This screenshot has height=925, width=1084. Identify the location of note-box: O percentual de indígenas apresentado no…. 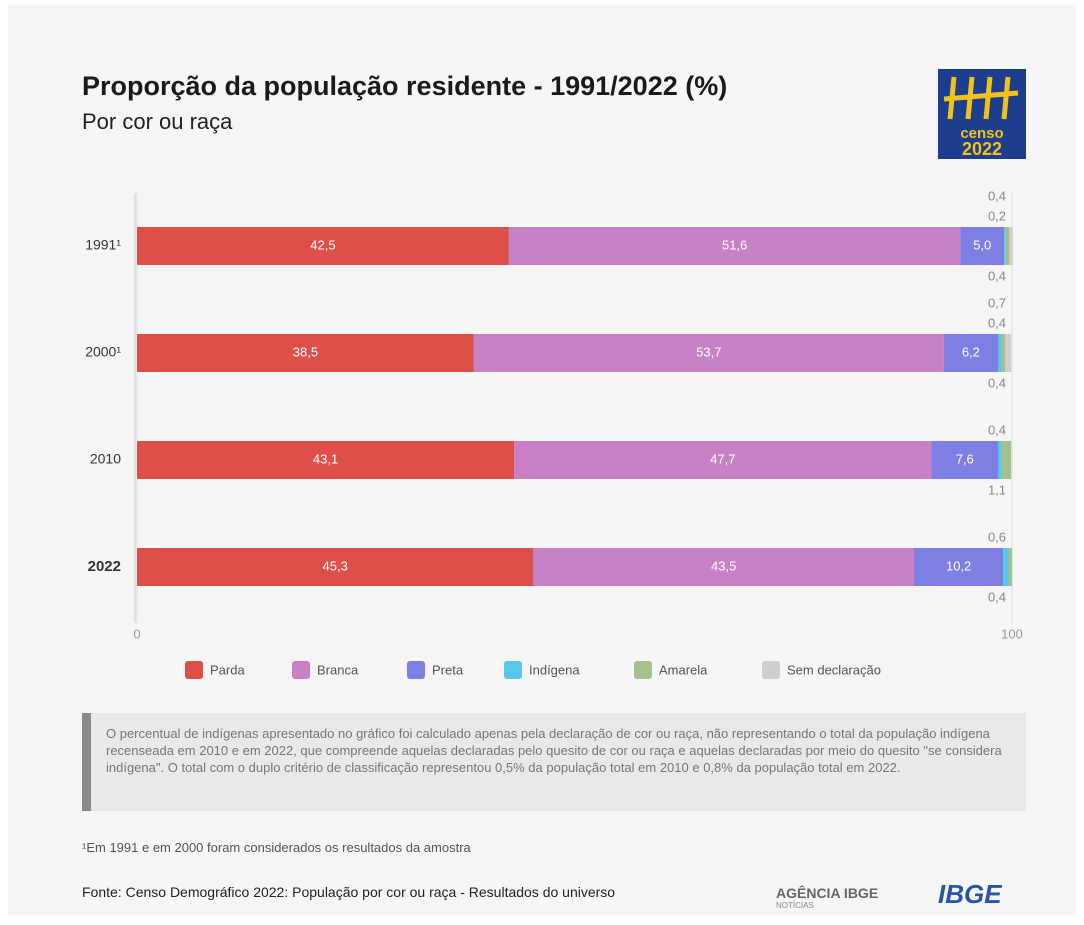
(554, 762).